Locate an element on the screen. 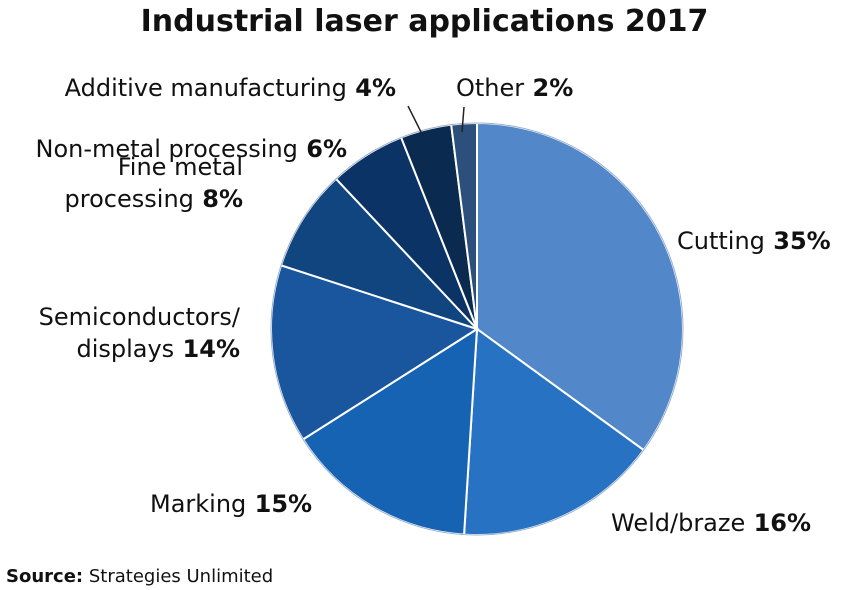 The width and height of the screenshot is (849, 590). source-note: Source: Strategies Unlimited is located at coordinates (139, 576).